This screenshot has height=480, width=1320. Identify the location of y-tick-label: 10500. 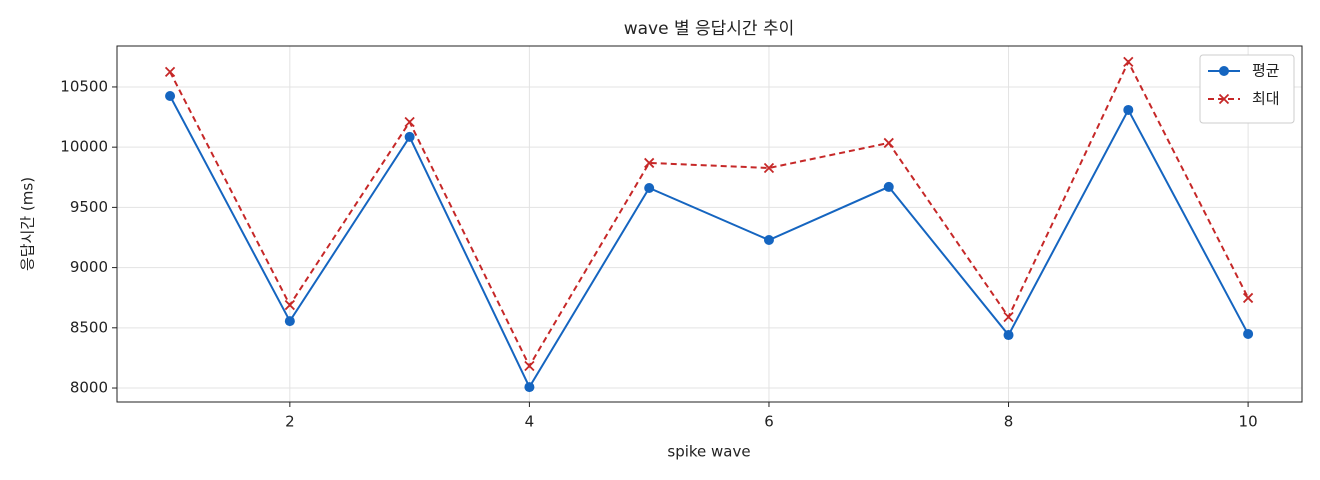
(84, 86).